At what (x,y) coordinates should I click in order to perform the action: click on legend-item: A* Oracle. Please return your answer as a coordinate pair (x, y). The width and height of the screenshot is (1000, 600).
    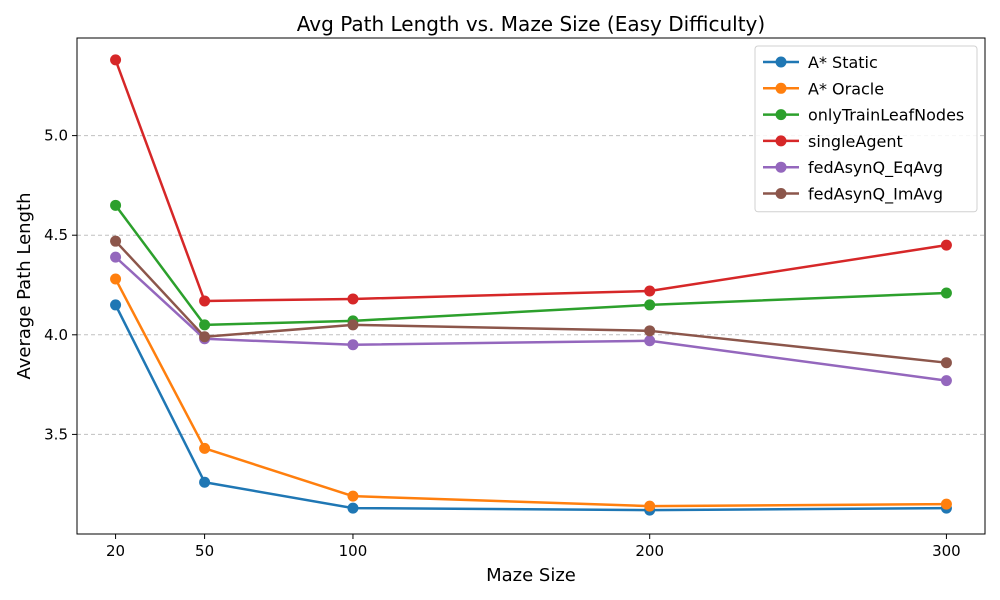
    Looking at the image, I should click on (823, 88).